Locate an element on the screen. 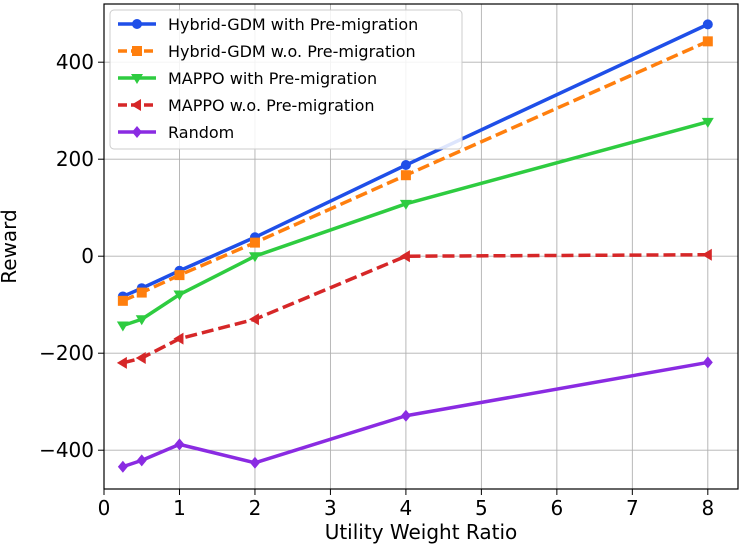 This screenshot has height=549, width=747. y-tick-label: −400 is located at coordinates (66, 450).